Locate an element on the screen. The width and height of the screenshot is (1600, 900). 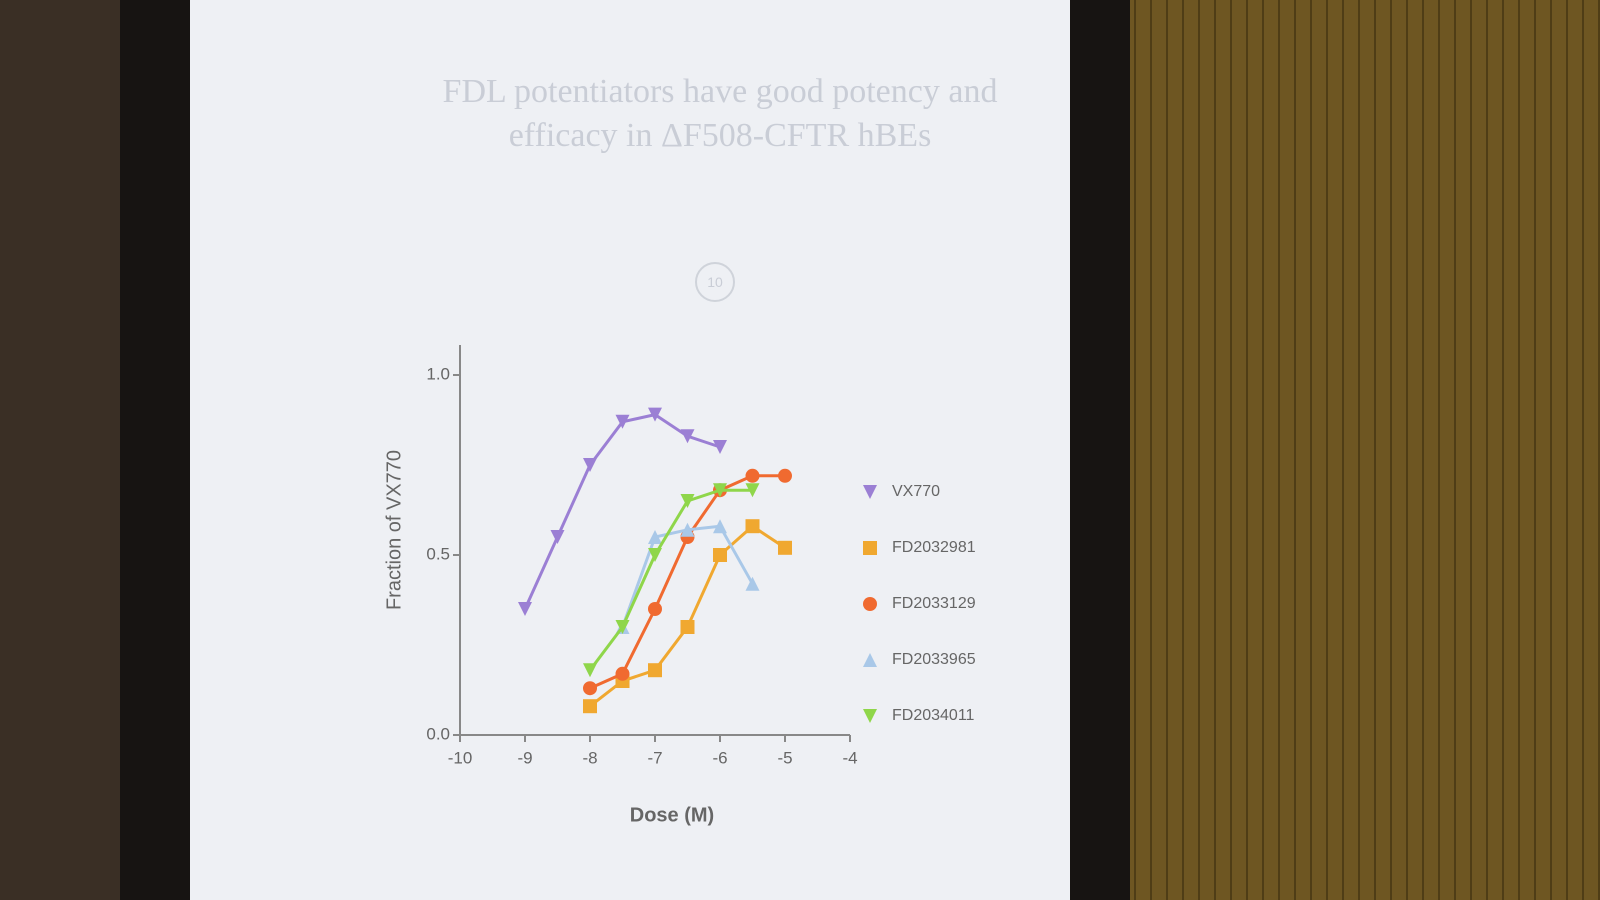
legend-label: FD2033965 is located at coordinates (934, 659).